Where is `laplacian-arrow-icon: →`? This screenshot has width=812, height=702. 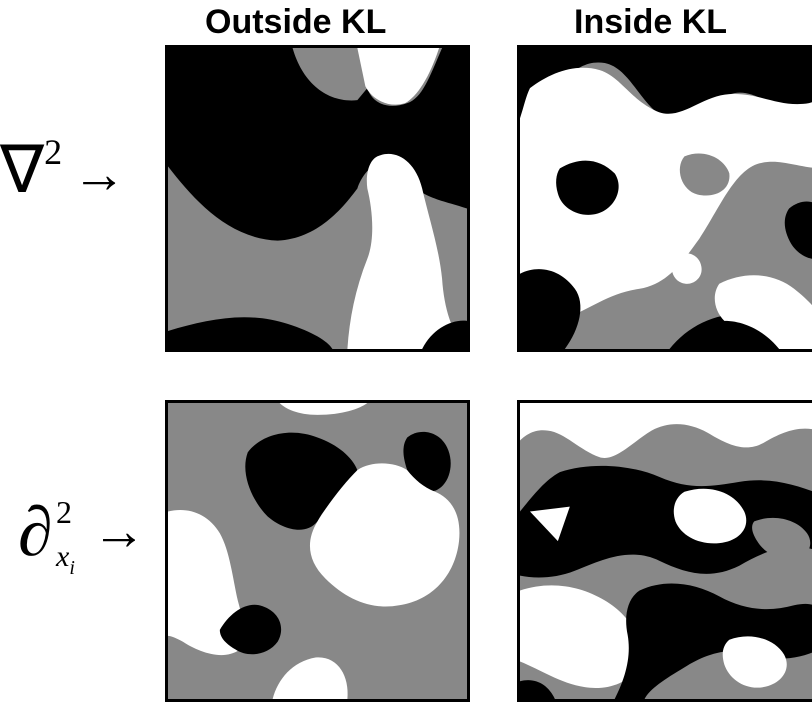
laplacian-arrow-icon: → is located at coordinates (99, 174).